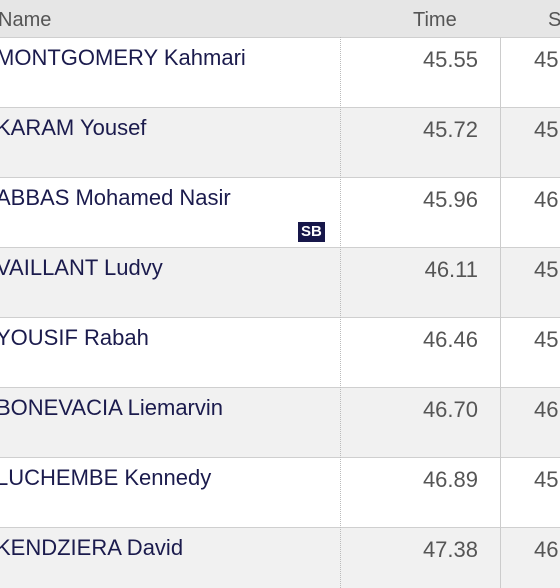 This screenshot has height=588, width=560. What do you see at coordinates (450, 199) in the screenshot?
I see `time-cell: 45.96` at bounding box center [450, 199].